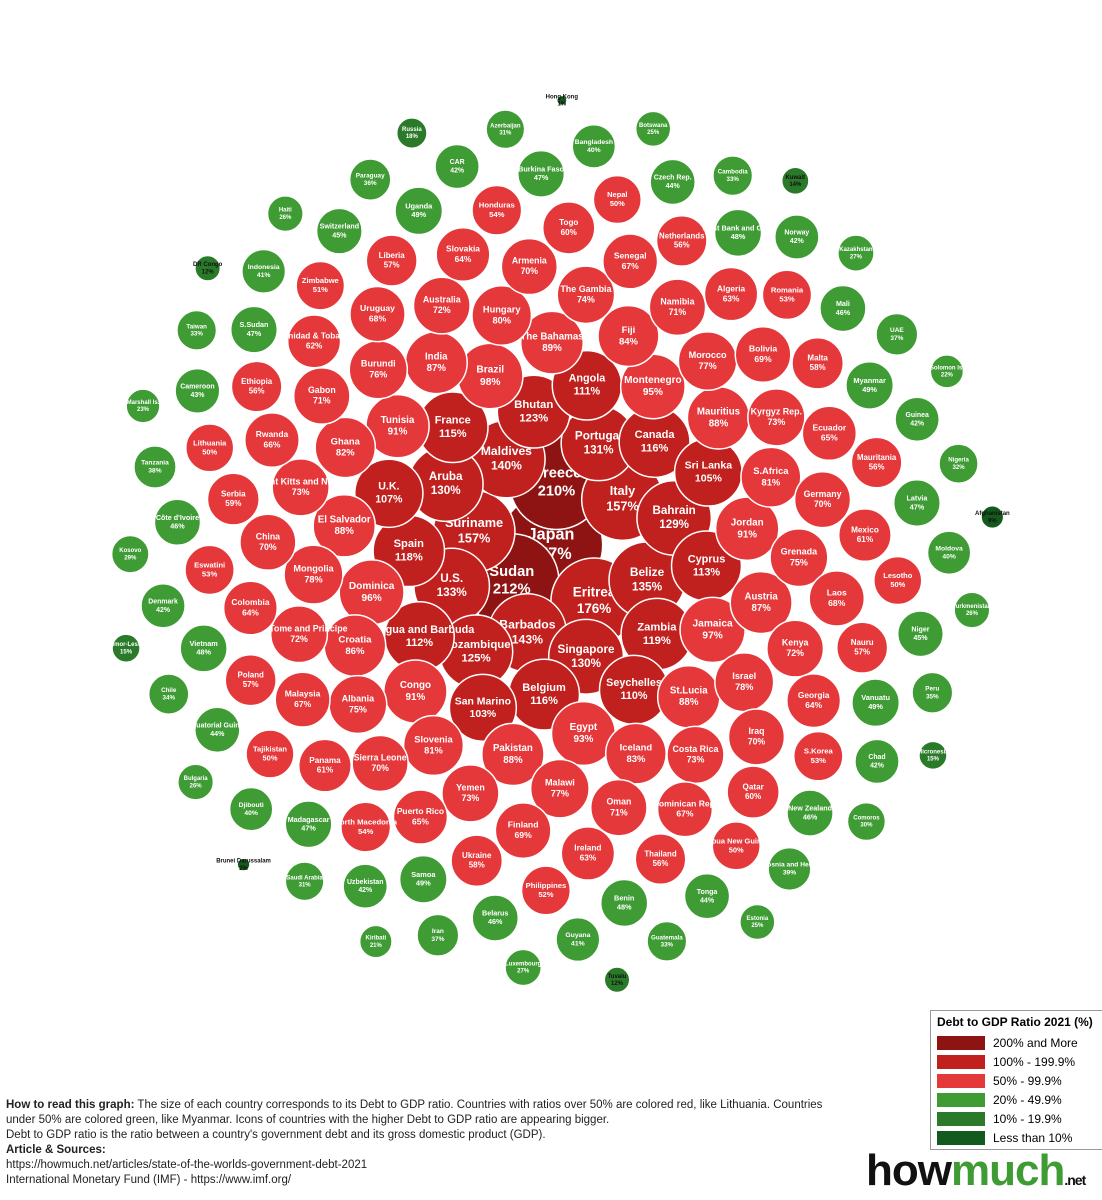 The height and width of the screenshot is (1200, 1102). I want to click on legend-label: 20% - 49.9%, so click(1027, 1099).